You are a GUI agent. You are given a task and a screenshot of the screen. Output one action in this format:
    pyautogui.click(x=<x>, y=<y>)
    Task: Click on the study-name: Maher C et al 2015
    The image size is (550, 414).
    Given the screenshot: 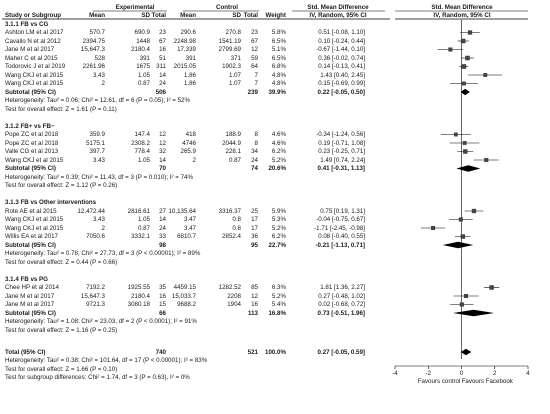 What is the action you would take?
    pyautogui.click(x=31, y=58)
    